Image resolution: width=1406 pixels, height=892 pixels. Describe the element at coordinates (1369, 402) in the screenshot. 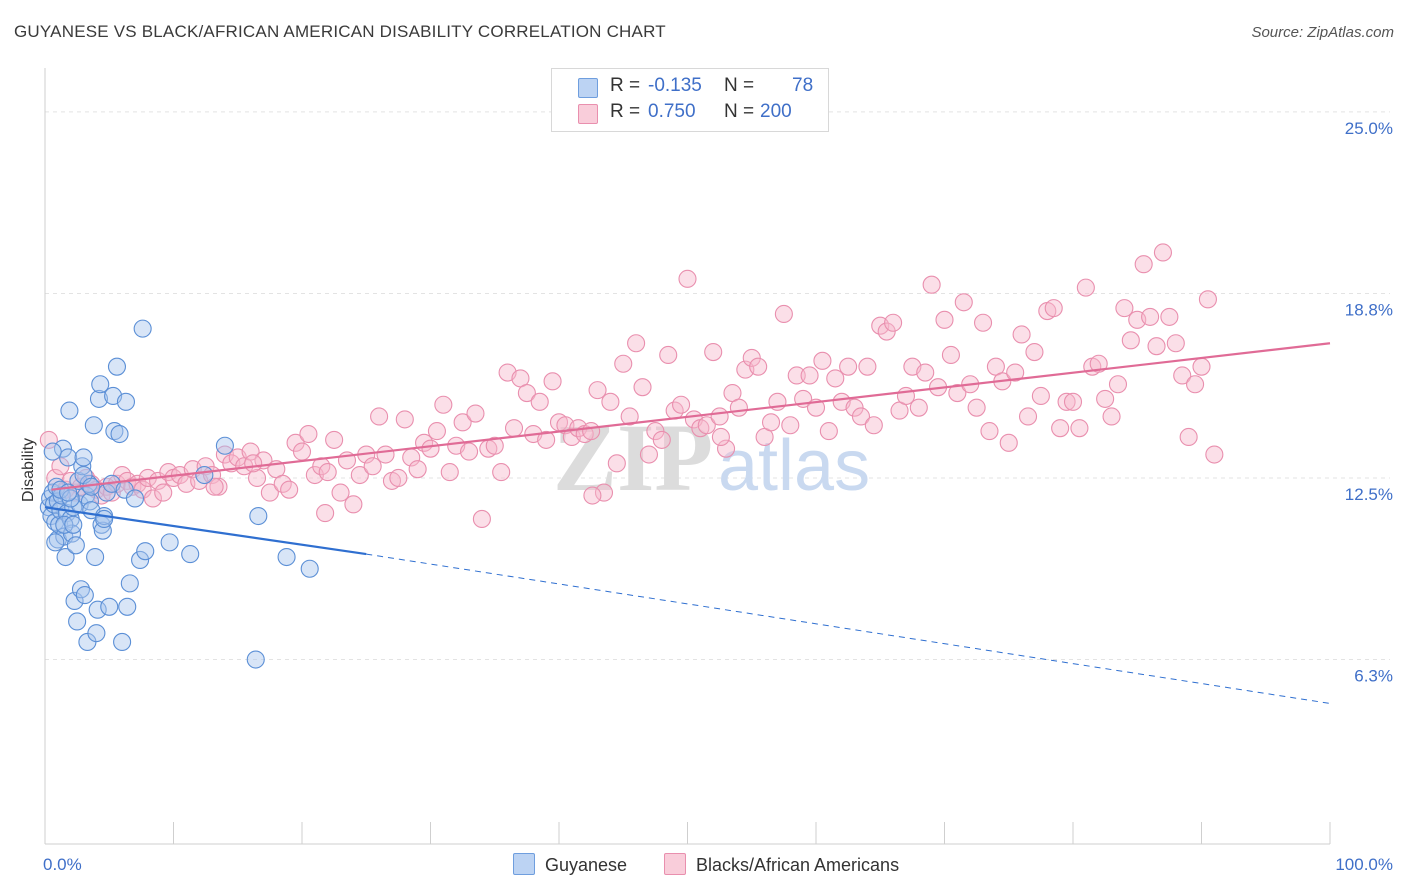

I see `y-tick-labels: 6.3% 12.5% 18.8% 25.0%` at that location.